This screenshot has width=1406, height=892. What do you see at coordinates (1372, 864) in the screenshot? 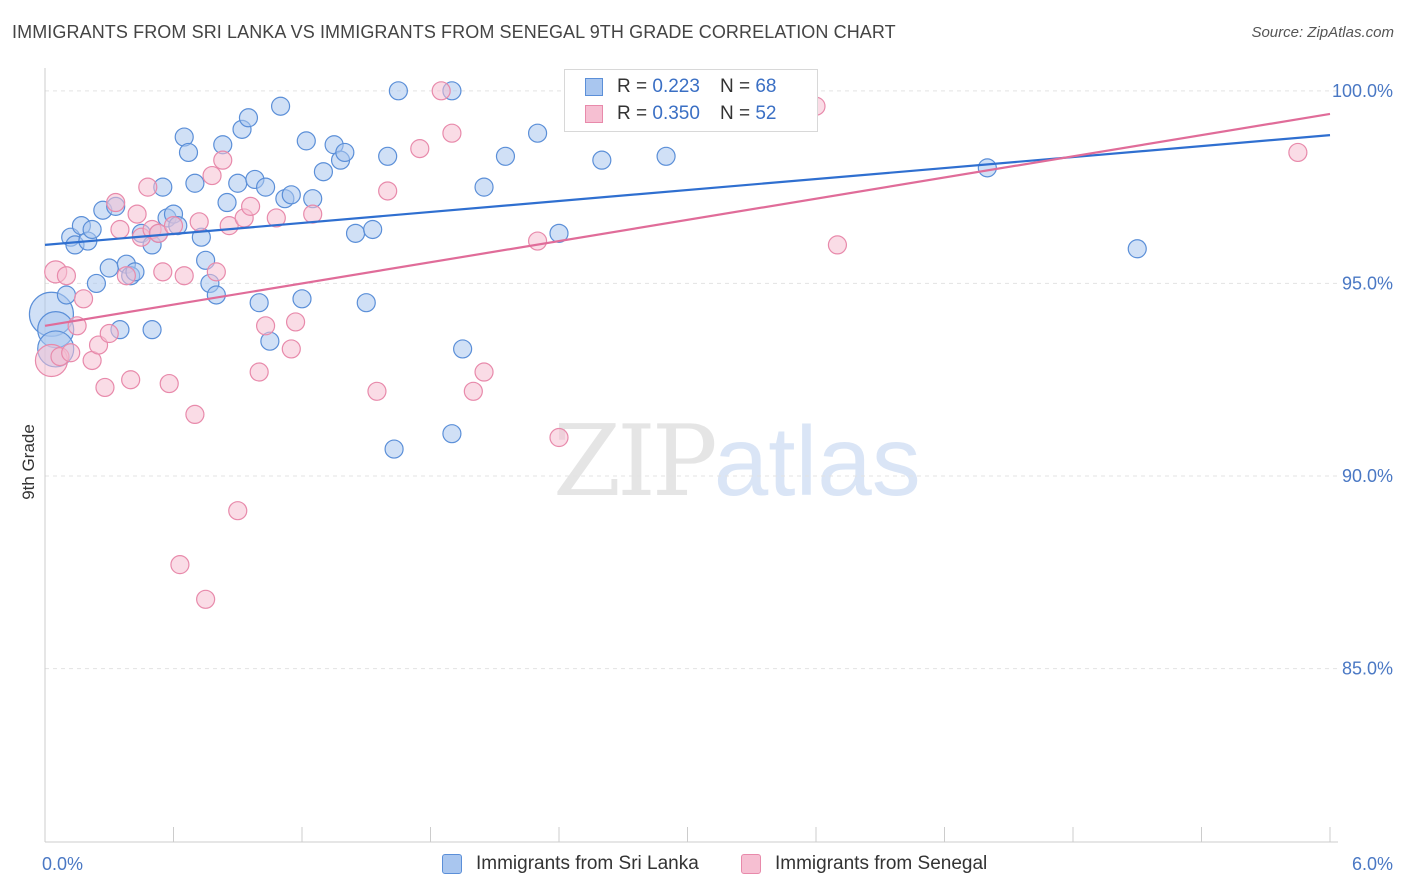
I see `x-tick-label-max: 6.0%` at bounding box center [1372, 864].